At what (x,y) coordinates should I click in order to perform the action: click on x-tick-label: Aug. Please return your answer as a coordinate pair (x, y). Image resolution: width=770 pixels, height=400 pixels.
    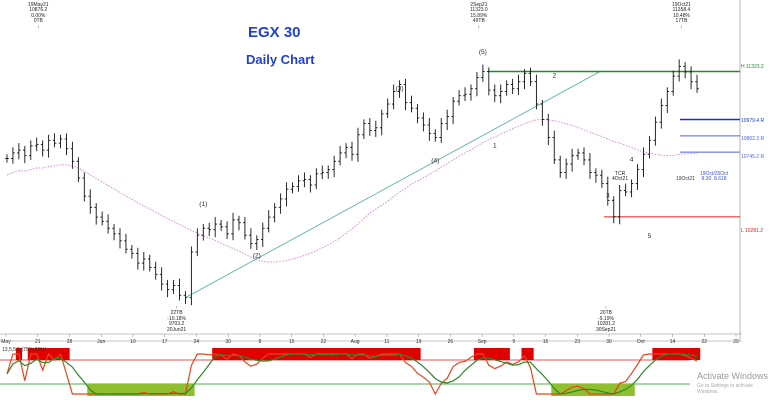
    Looking at the image, I should click on (355, 342).